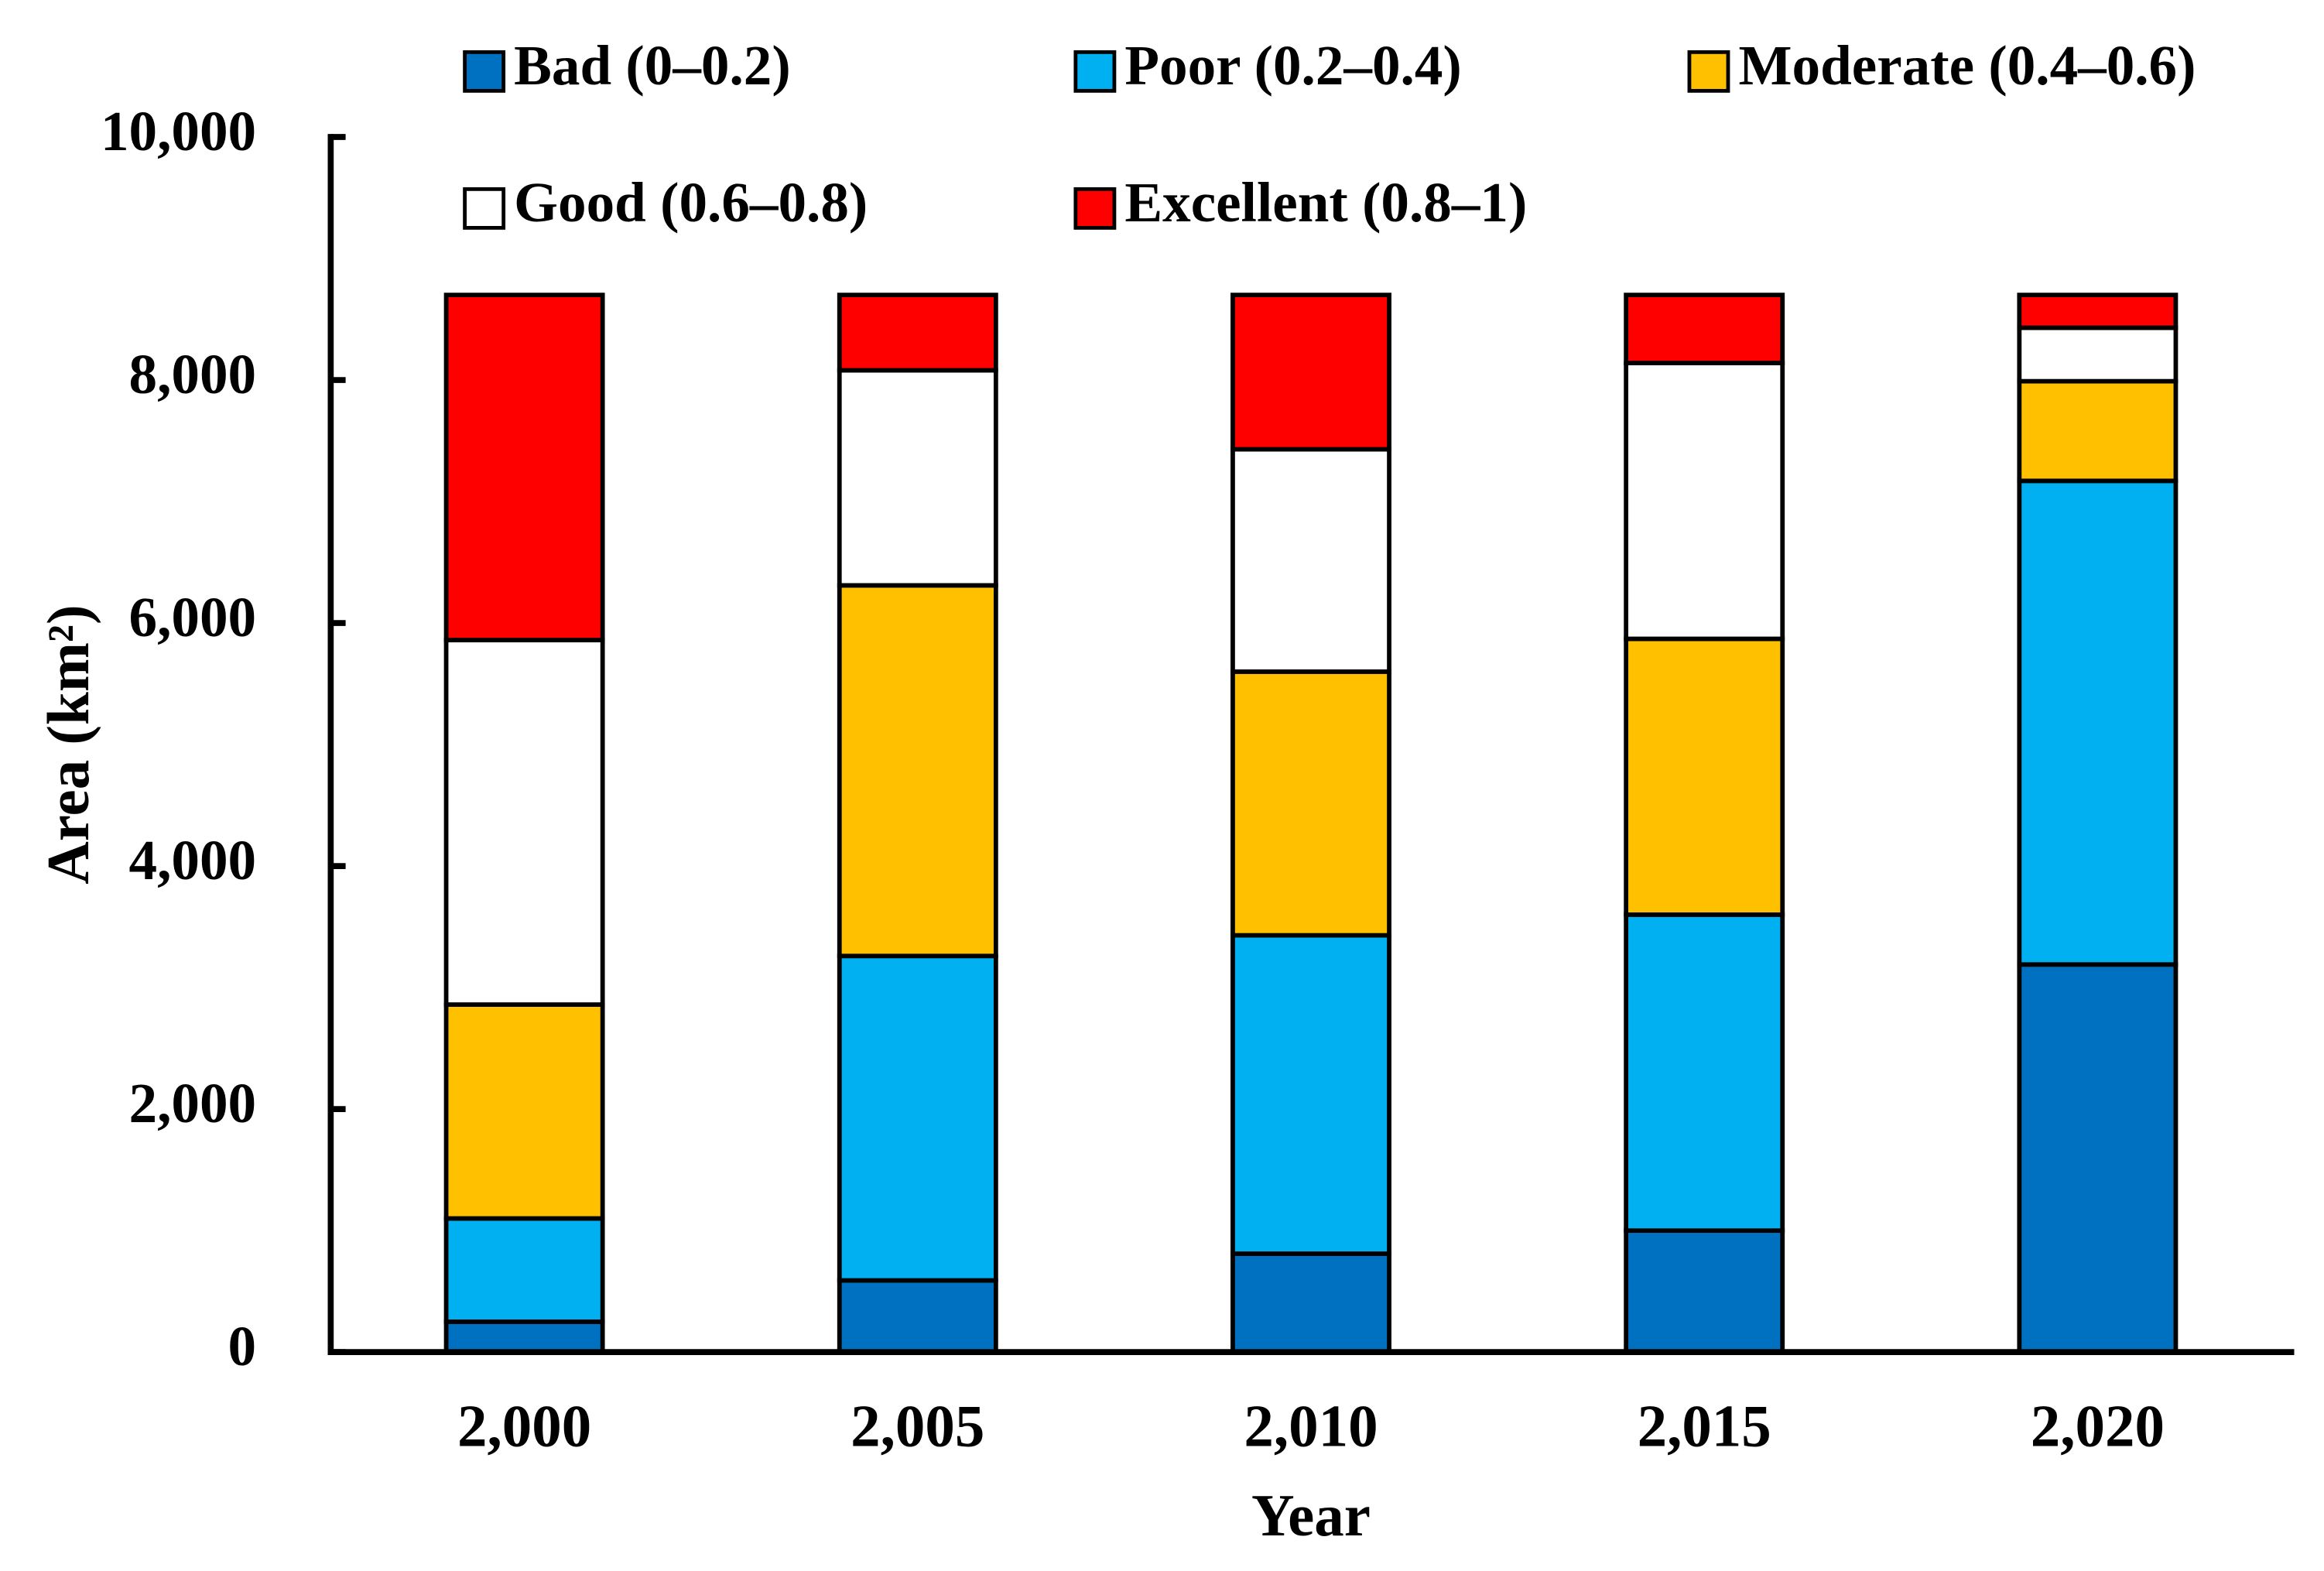  Describe the element at coordinates (68, 744) in the screenshot. I see `y-axis-label: Area (km²)` at that location.